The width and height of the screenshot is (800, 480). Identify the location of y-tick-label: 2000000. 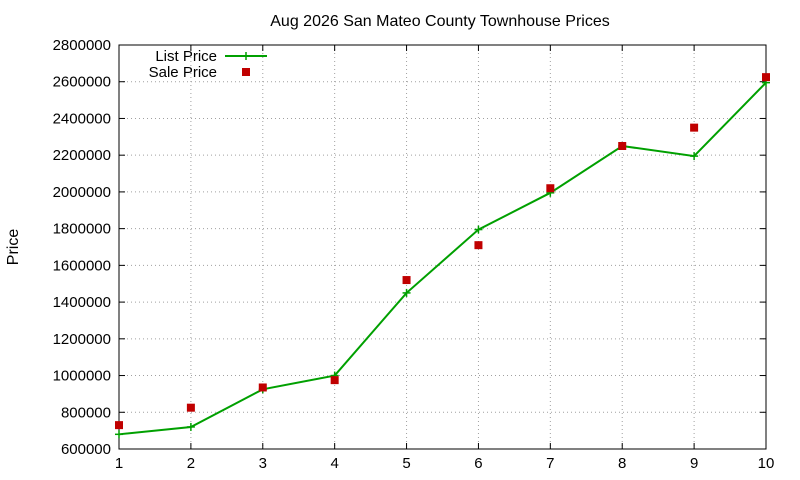
(82, 192).